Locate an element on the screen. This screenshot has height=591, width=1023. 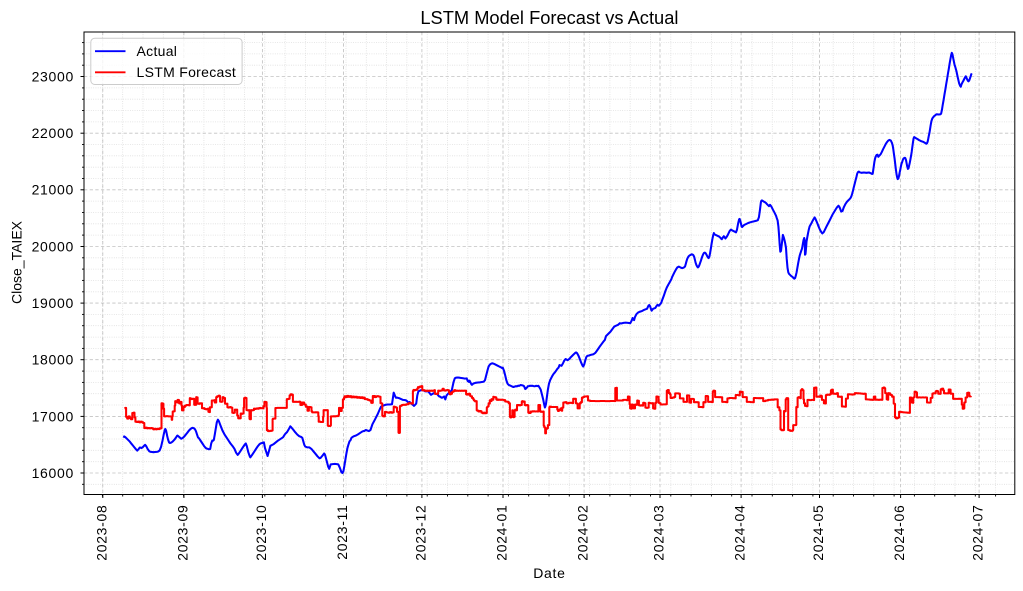
svg-text: 2023-08 is located at coordinates (101, 533).